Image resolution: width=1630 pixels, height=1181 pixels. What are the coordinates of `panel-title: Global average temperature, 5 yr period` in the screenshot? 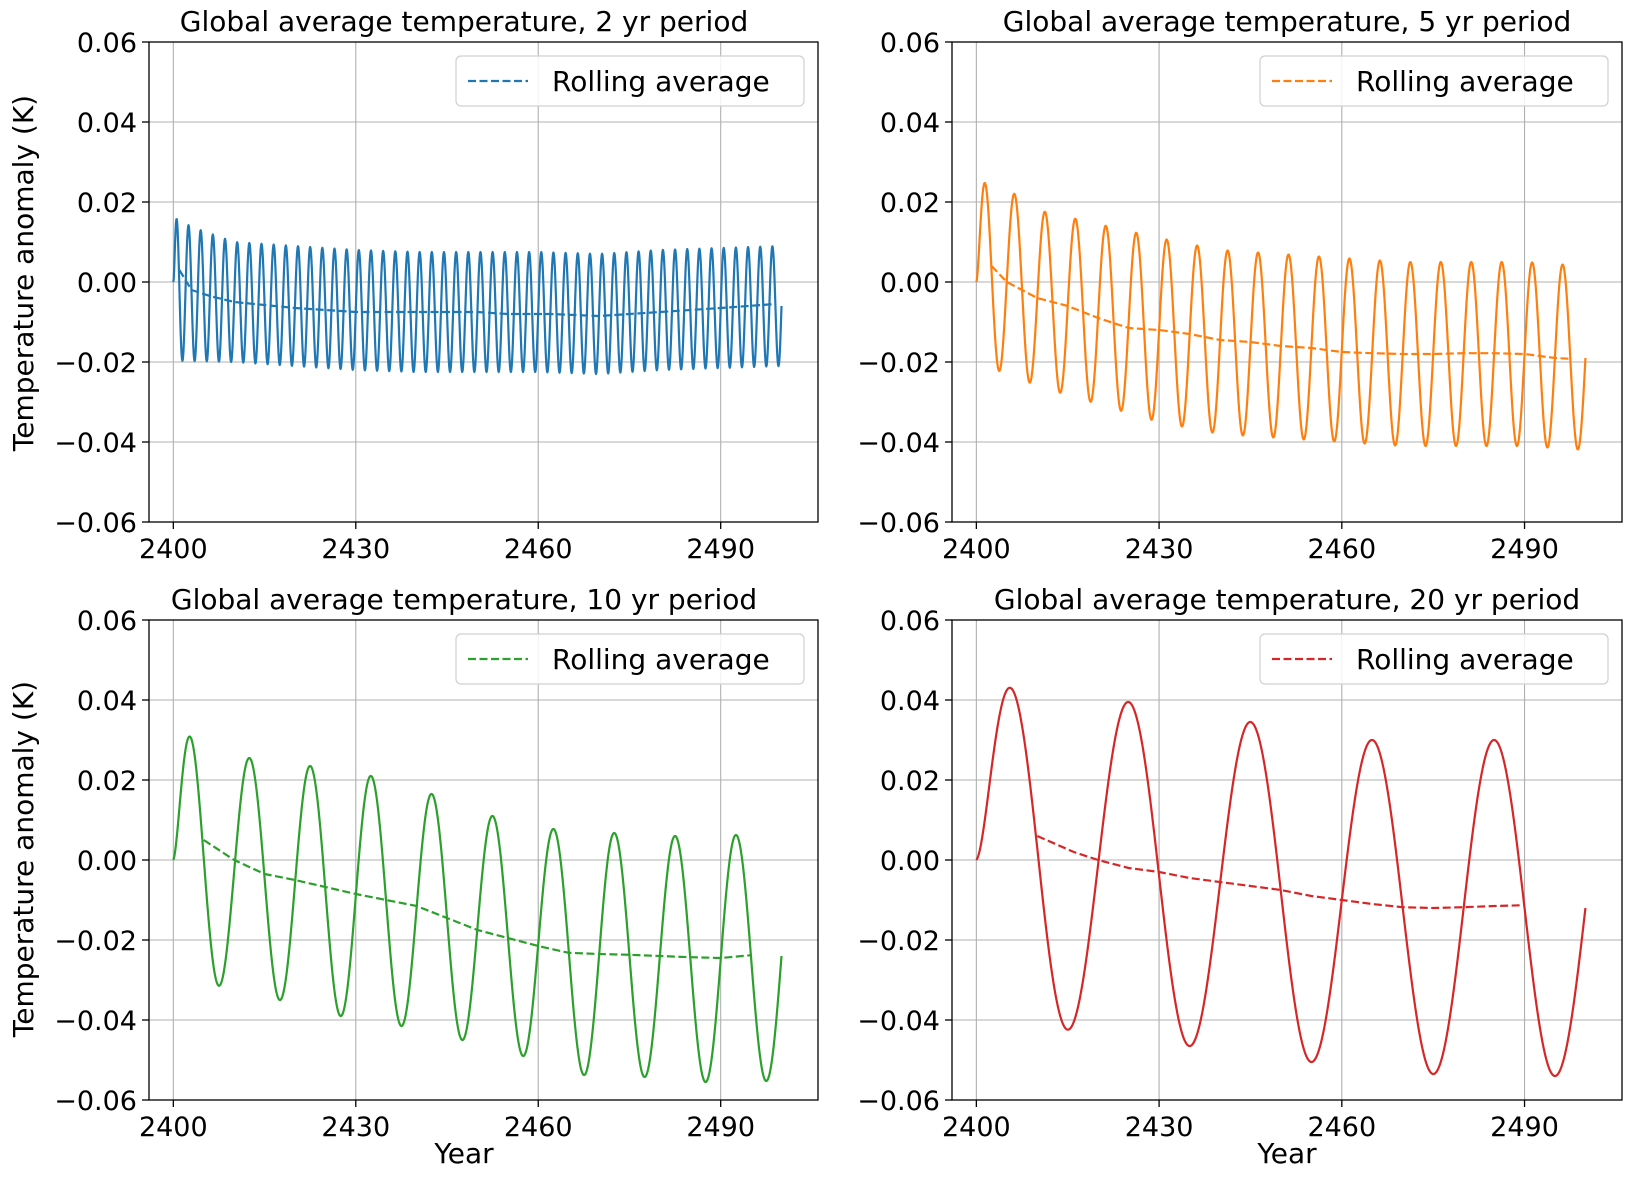 It's located at (1287, 21).